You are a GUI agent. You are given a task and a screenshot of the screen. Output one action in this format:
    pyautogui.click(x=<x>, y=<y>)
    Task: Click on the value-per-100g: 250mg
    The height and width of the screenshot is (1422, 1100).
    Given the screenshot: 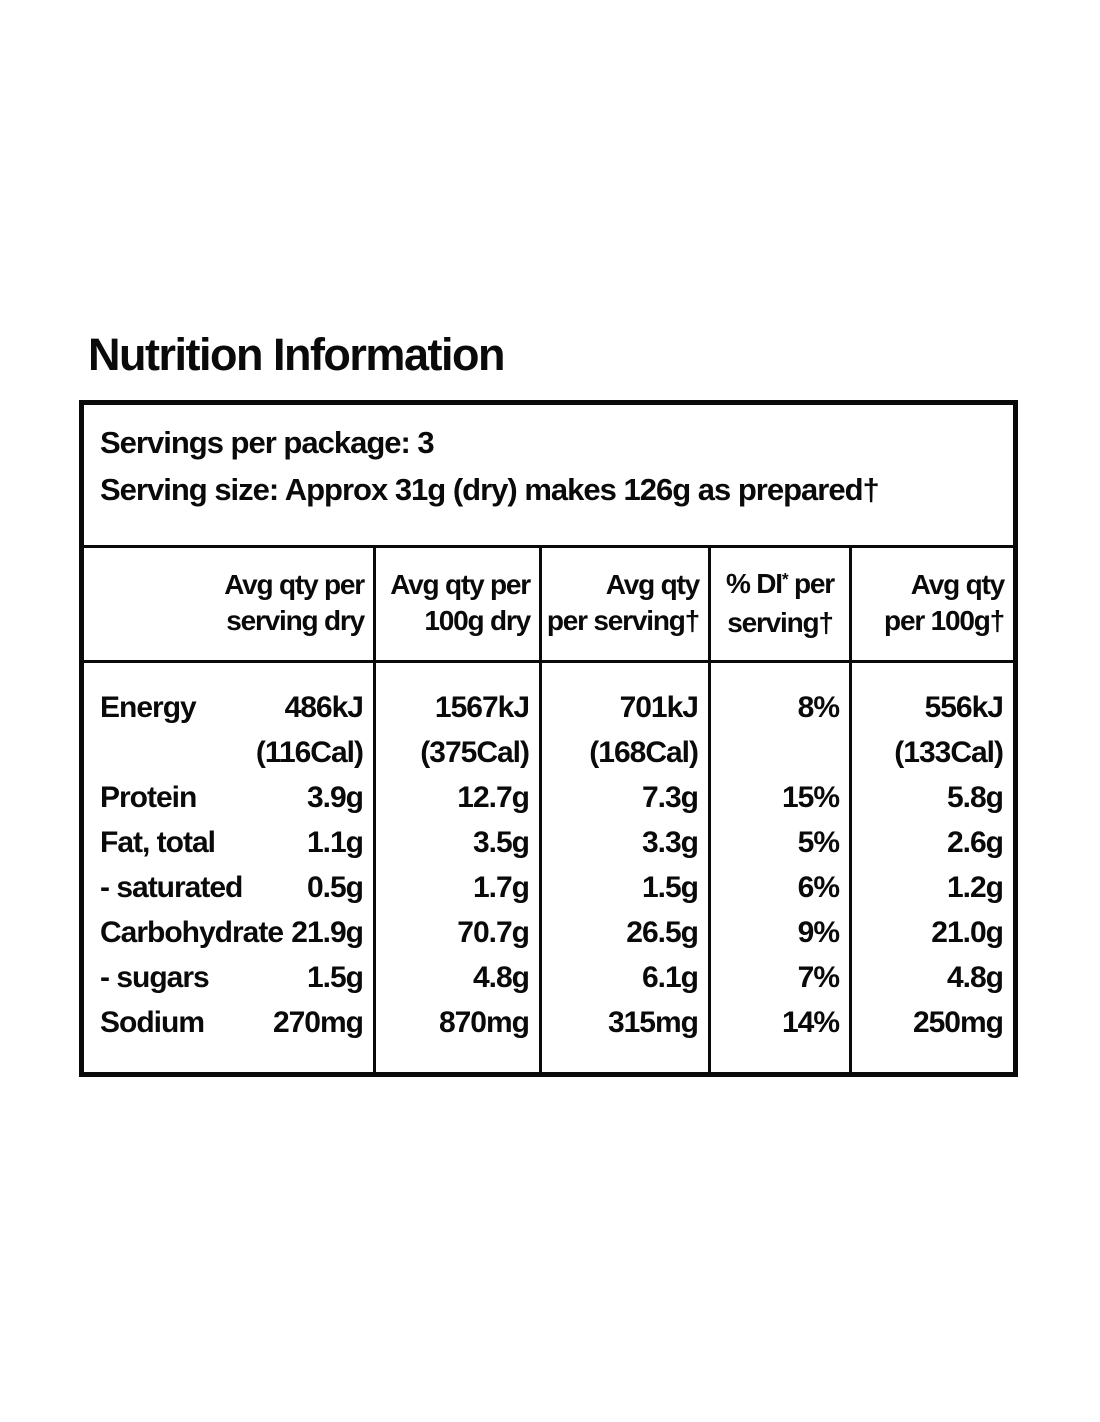 What is the action you would take?
    pyautogui.click(x=958, y=1022)
    